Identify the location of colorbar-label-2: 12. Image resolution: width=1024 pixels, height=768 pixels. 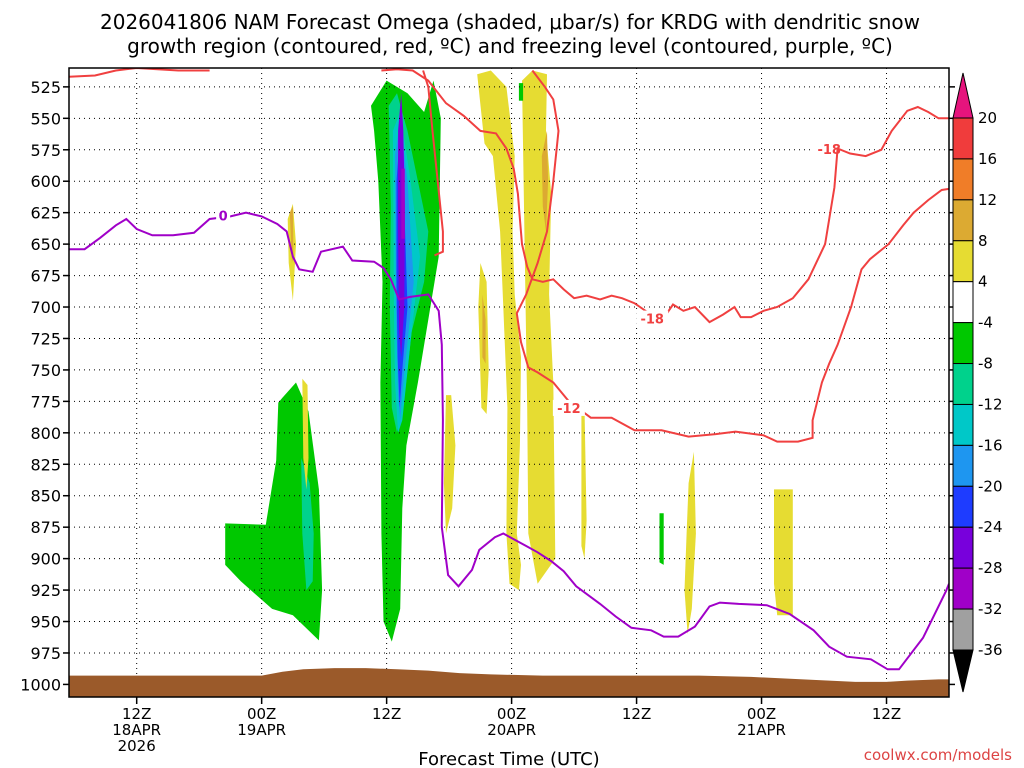
(987, 200).